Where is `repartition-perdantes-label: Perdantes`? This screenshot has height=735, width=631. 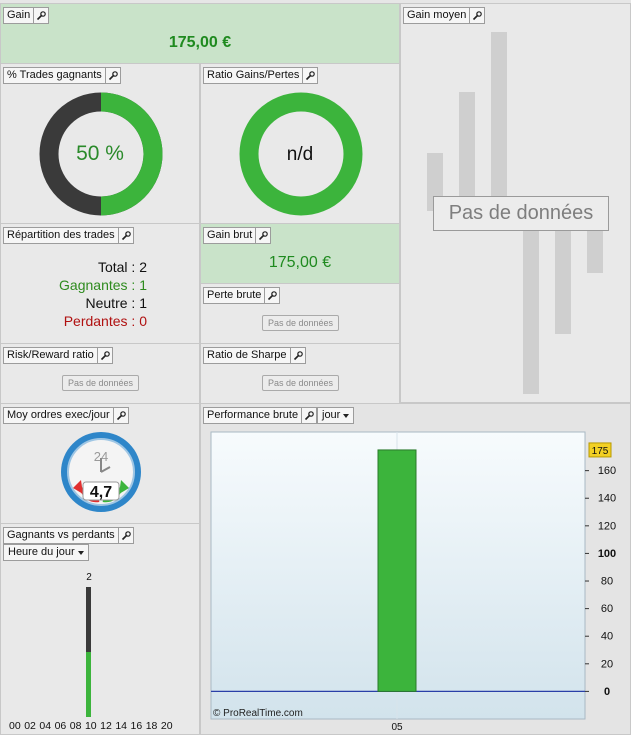 repartition-perdantes-label: Perdantes is located at coordinates (95, 321).